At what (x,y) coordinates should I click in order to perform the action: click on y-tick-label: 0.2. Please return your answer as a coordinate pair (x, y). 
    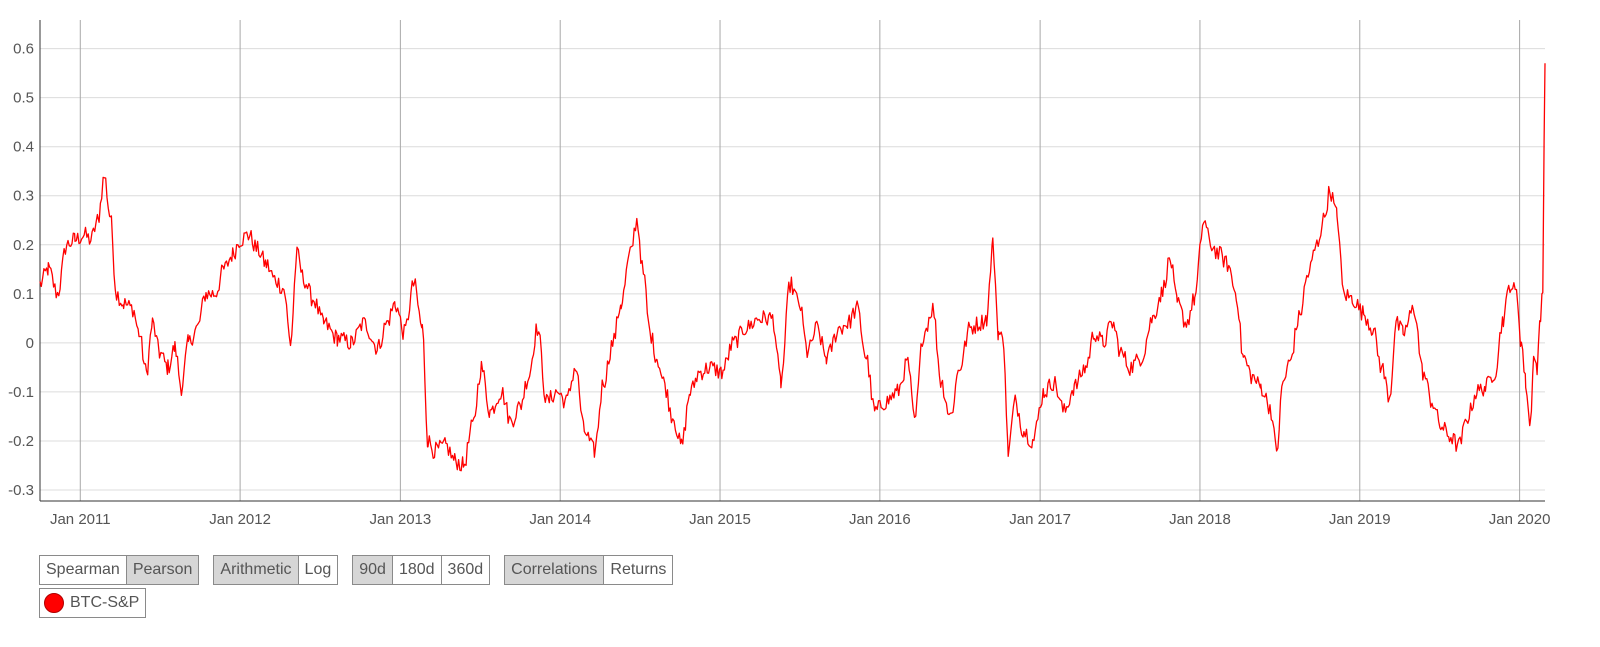
    Looking at the image, I should click on (23, 245).